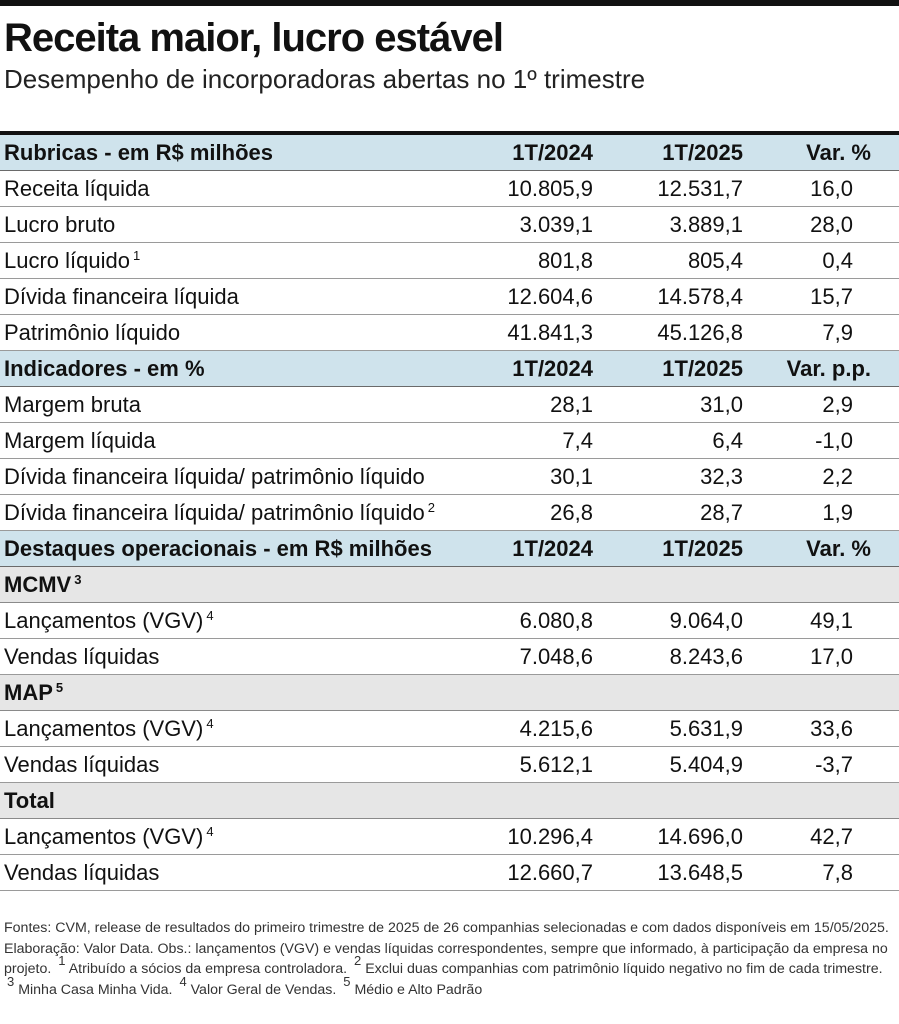  What do you see at coordinates (831, 188) in the screenshot?
I see `value-var: 16,0` at bounding box center [831, 188].